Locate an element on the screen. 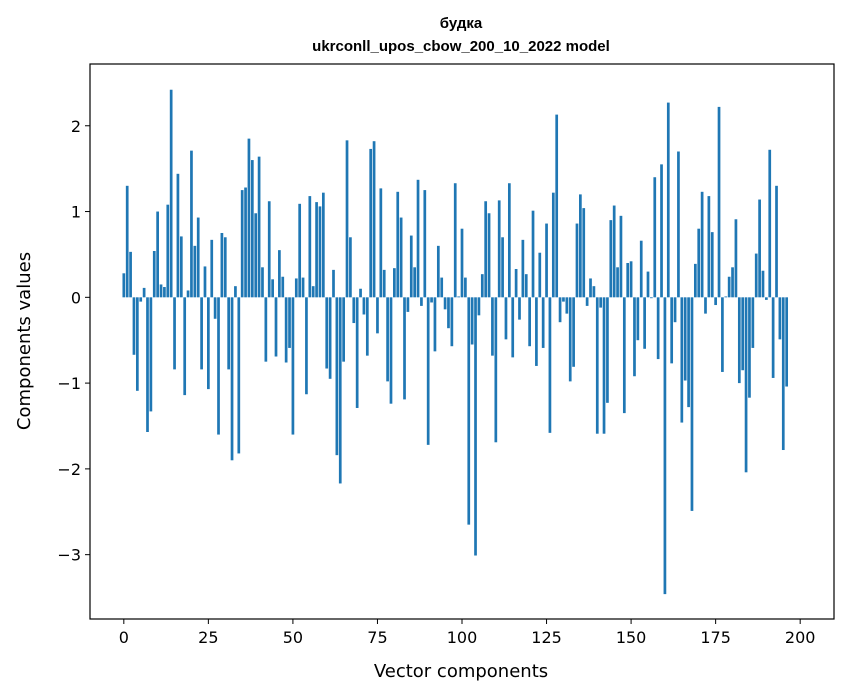 The height and width of the screenshot is (696, 847). y-tick-label: 0 is located at coordinates (76, 297).